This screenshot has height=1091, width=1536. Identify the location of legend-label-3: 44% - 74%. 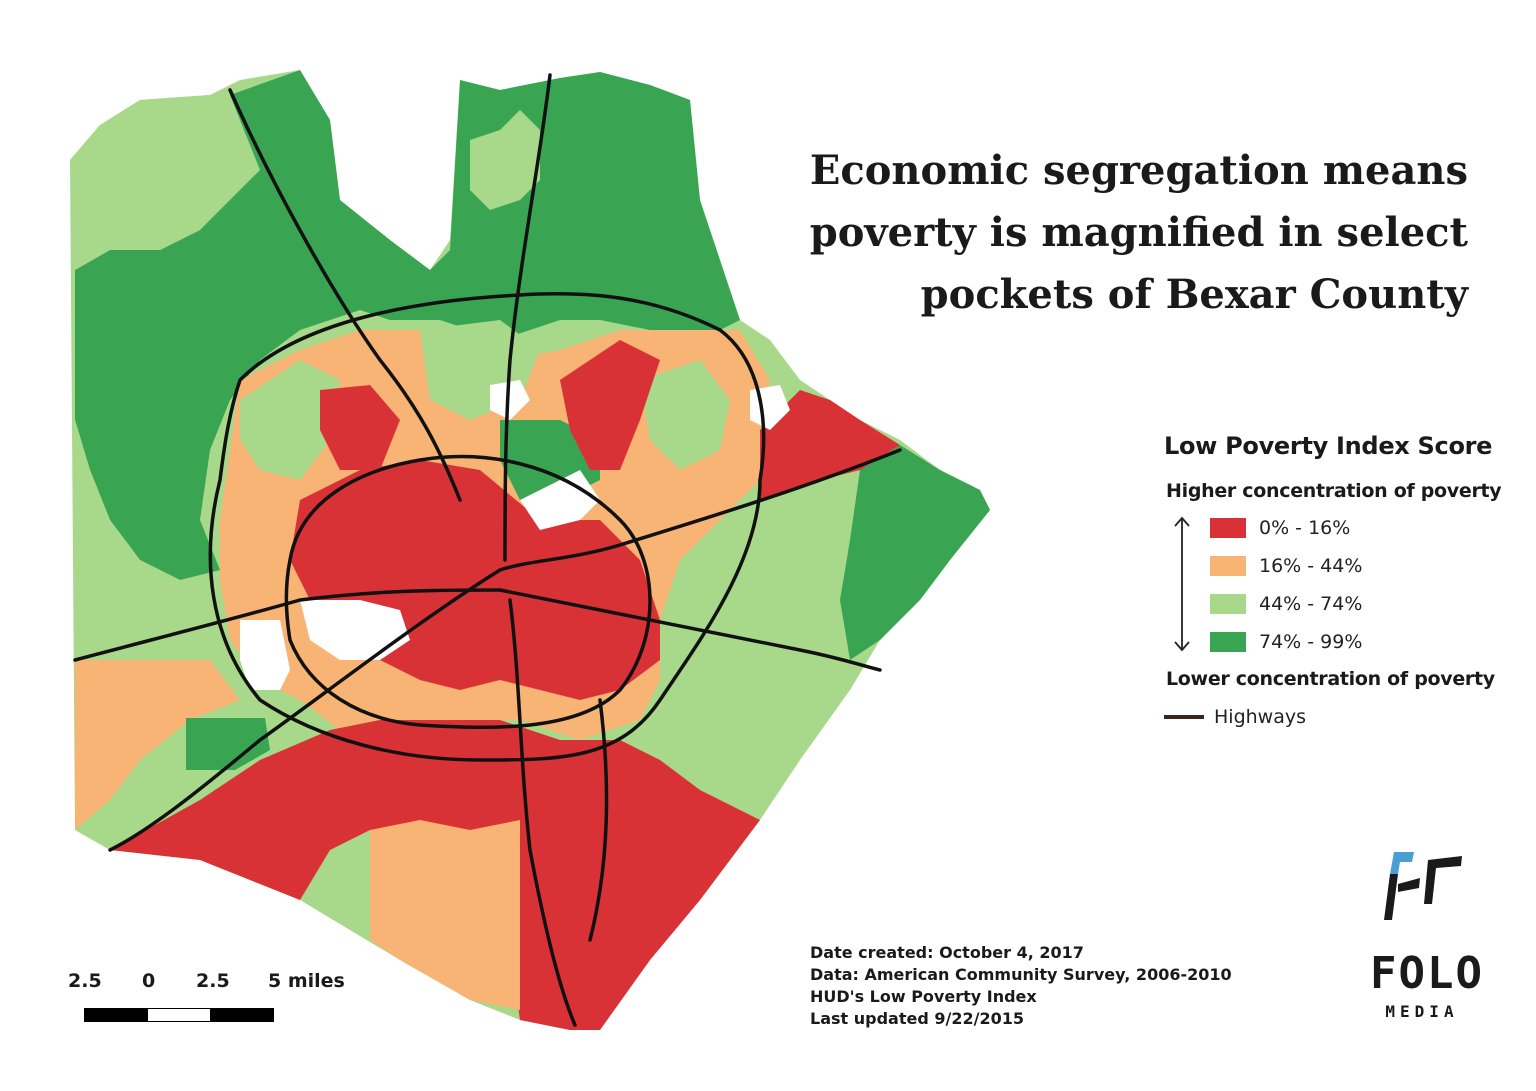
(1311, 604).